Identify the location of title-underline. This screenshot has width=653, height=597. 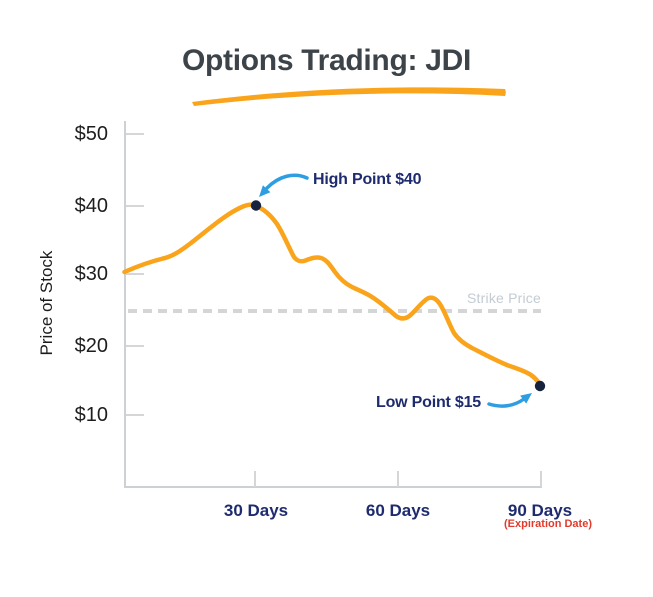
(349, 96).